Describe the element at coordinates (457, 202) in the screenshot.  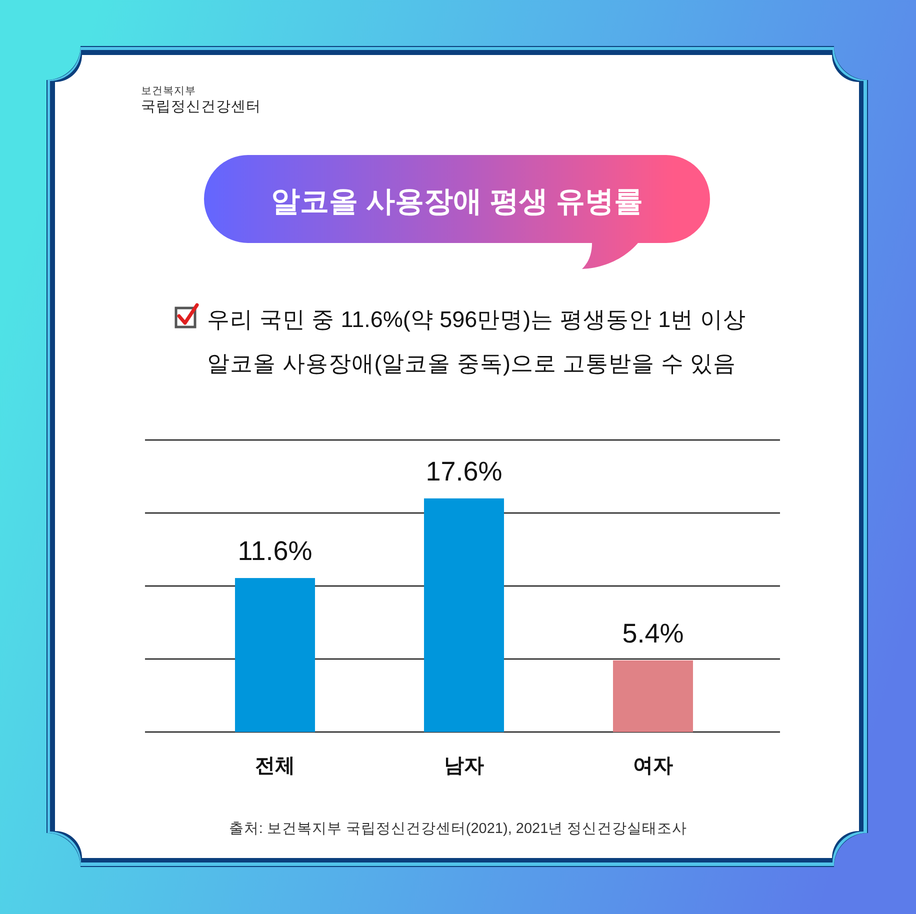
I see `title: 알코올 사용장애 평생 유병률` at that location.